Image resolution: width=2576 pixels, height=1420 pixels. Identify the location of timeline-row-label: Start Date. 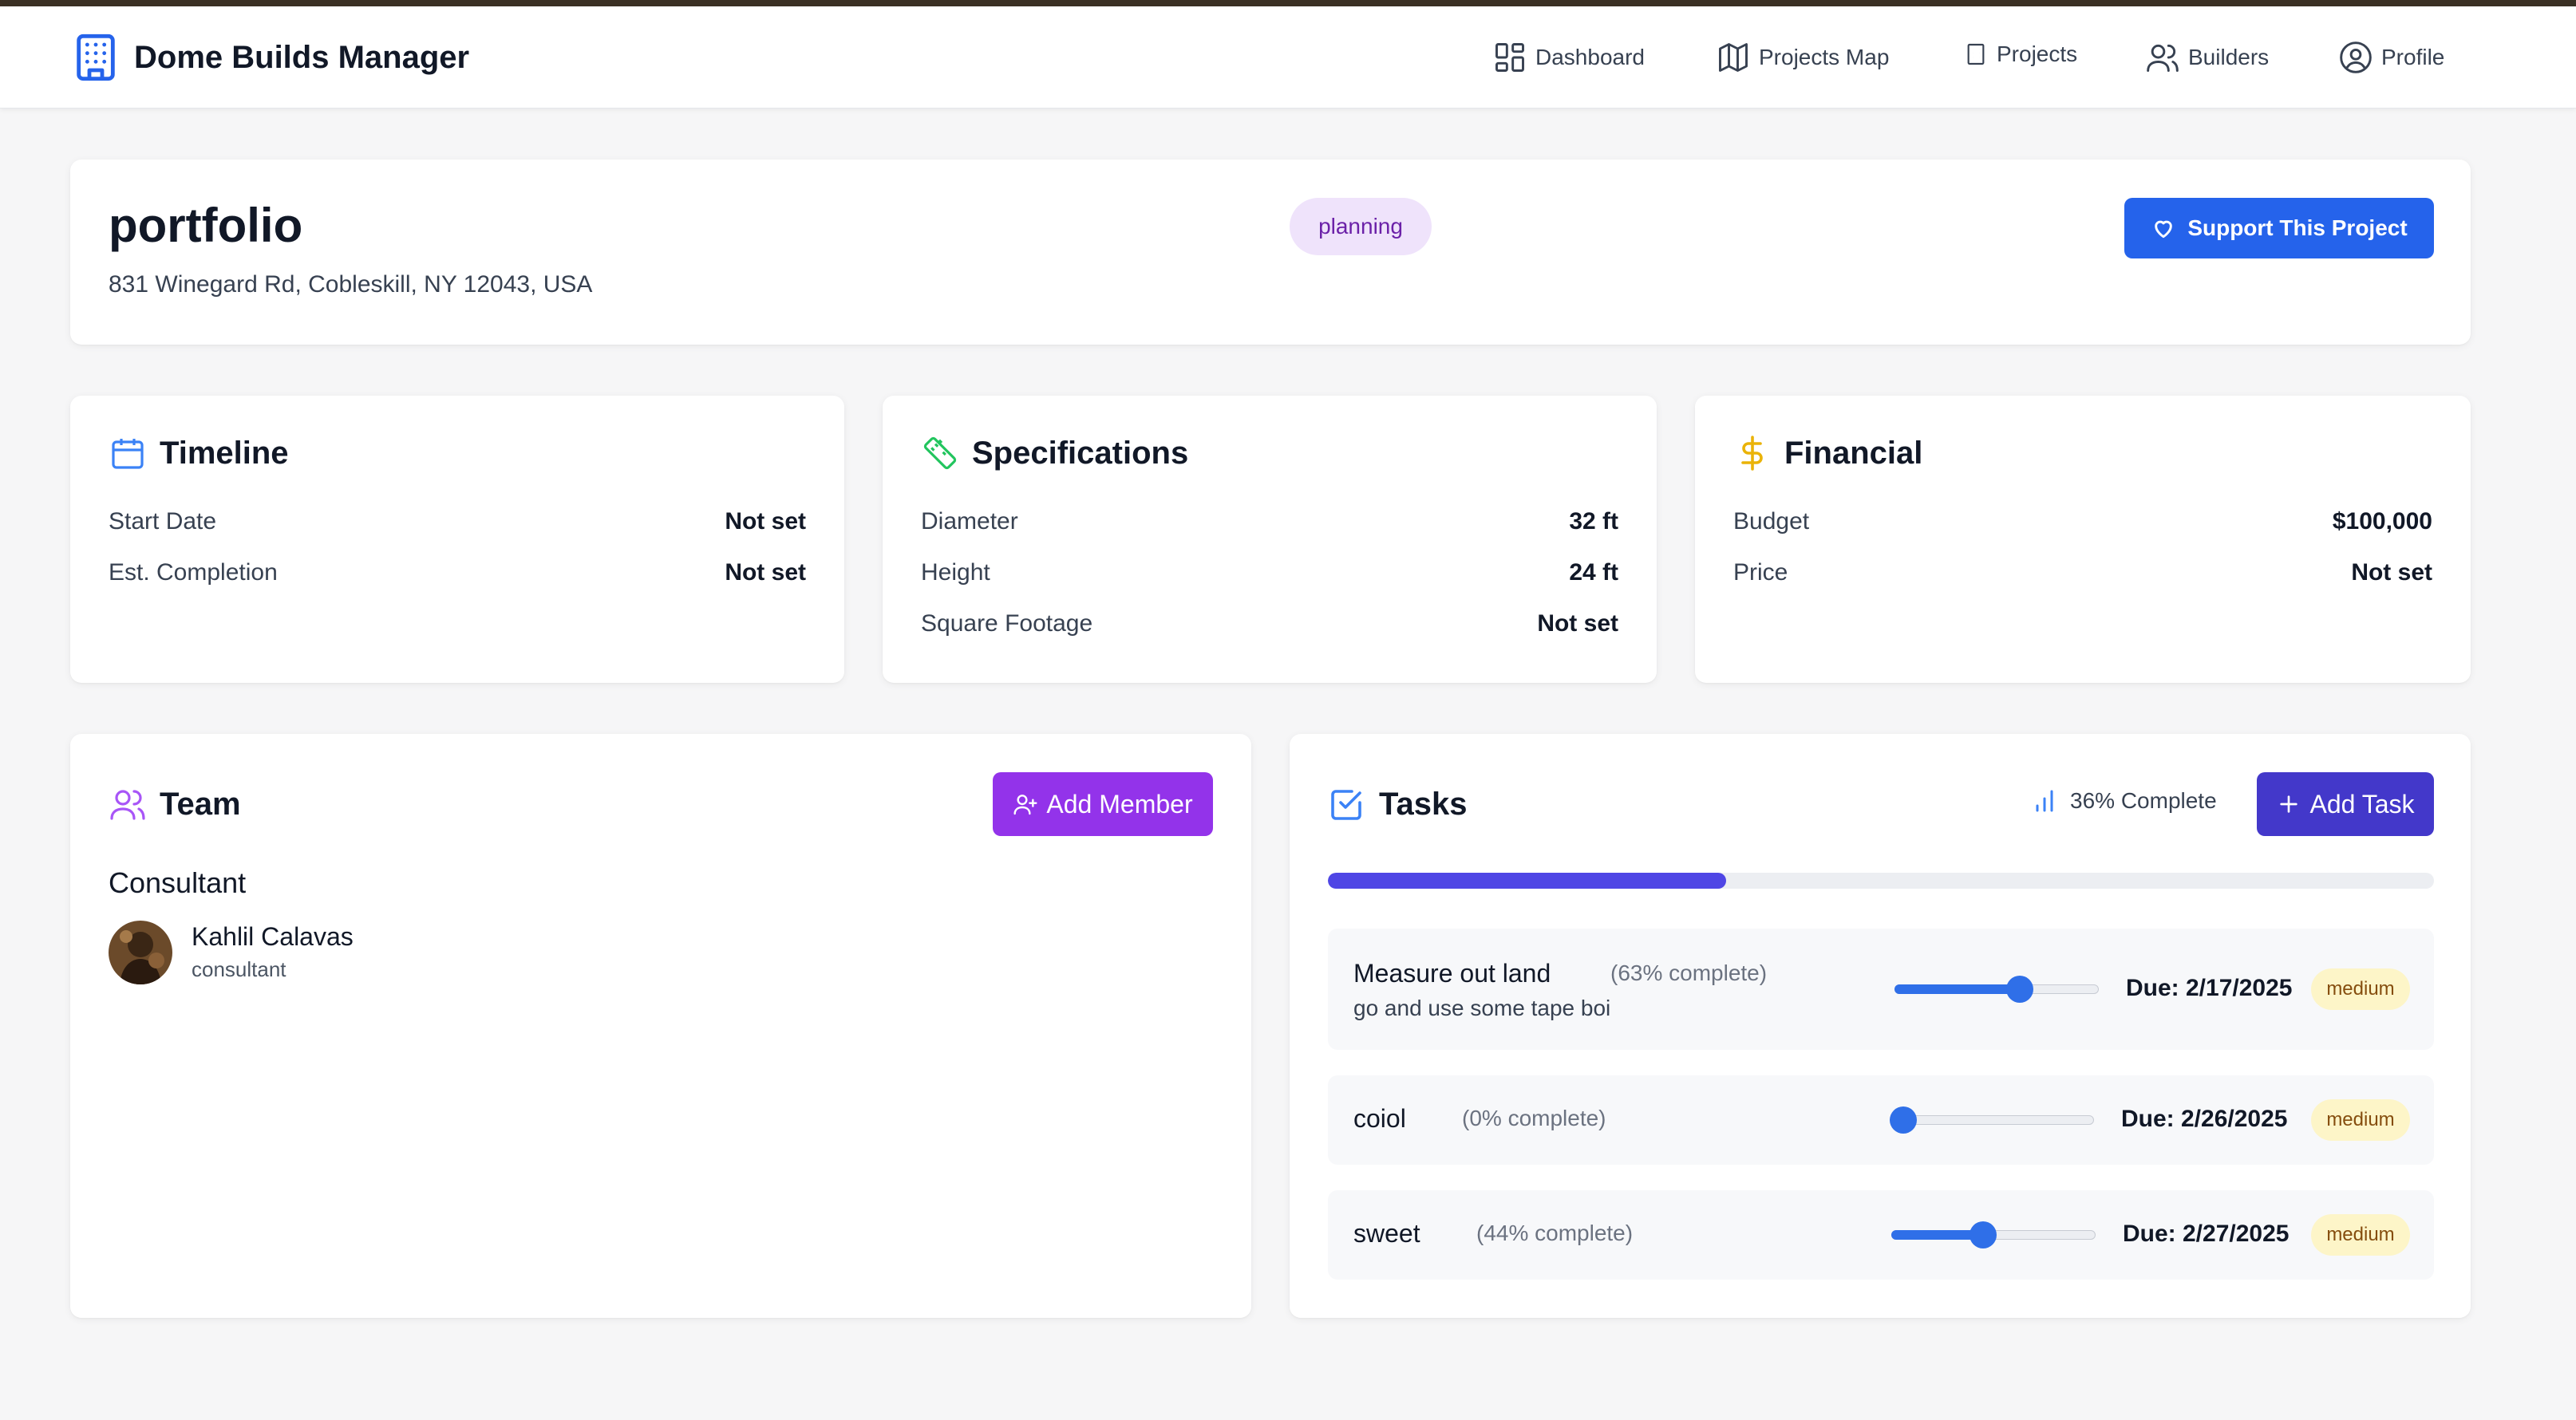
(163, 521).